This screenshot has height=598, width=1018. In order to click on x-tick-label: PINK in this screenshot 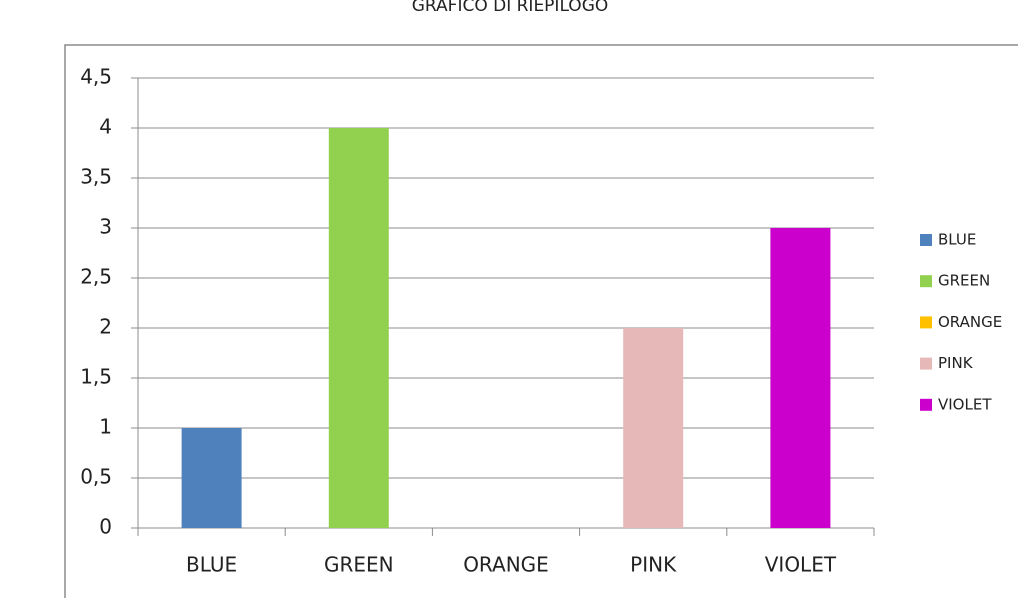, I will do `click(653, 565)`.